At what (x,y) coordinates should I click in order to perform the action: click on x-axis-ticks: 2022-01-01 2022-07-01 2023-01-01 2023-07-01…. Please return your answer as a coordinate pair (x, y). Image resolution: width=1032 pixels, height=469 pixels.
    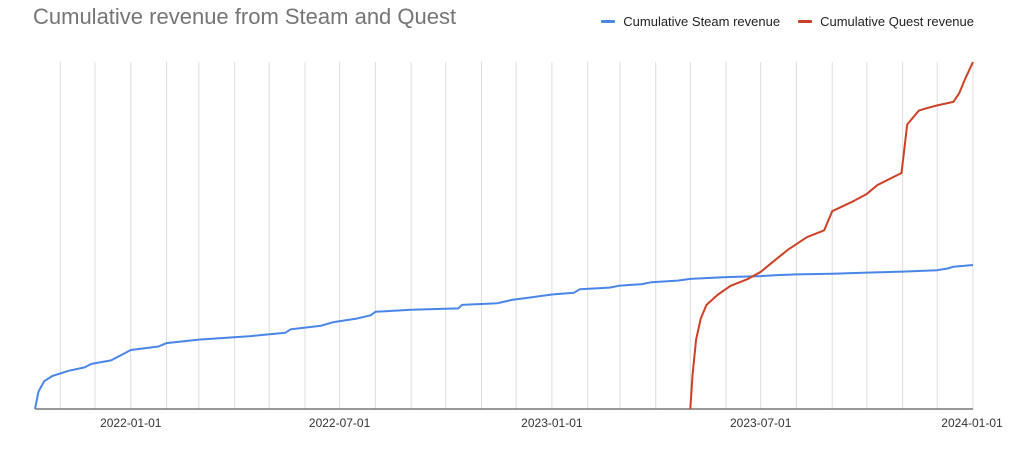
    Looking at the image, I should click on (551, 423).